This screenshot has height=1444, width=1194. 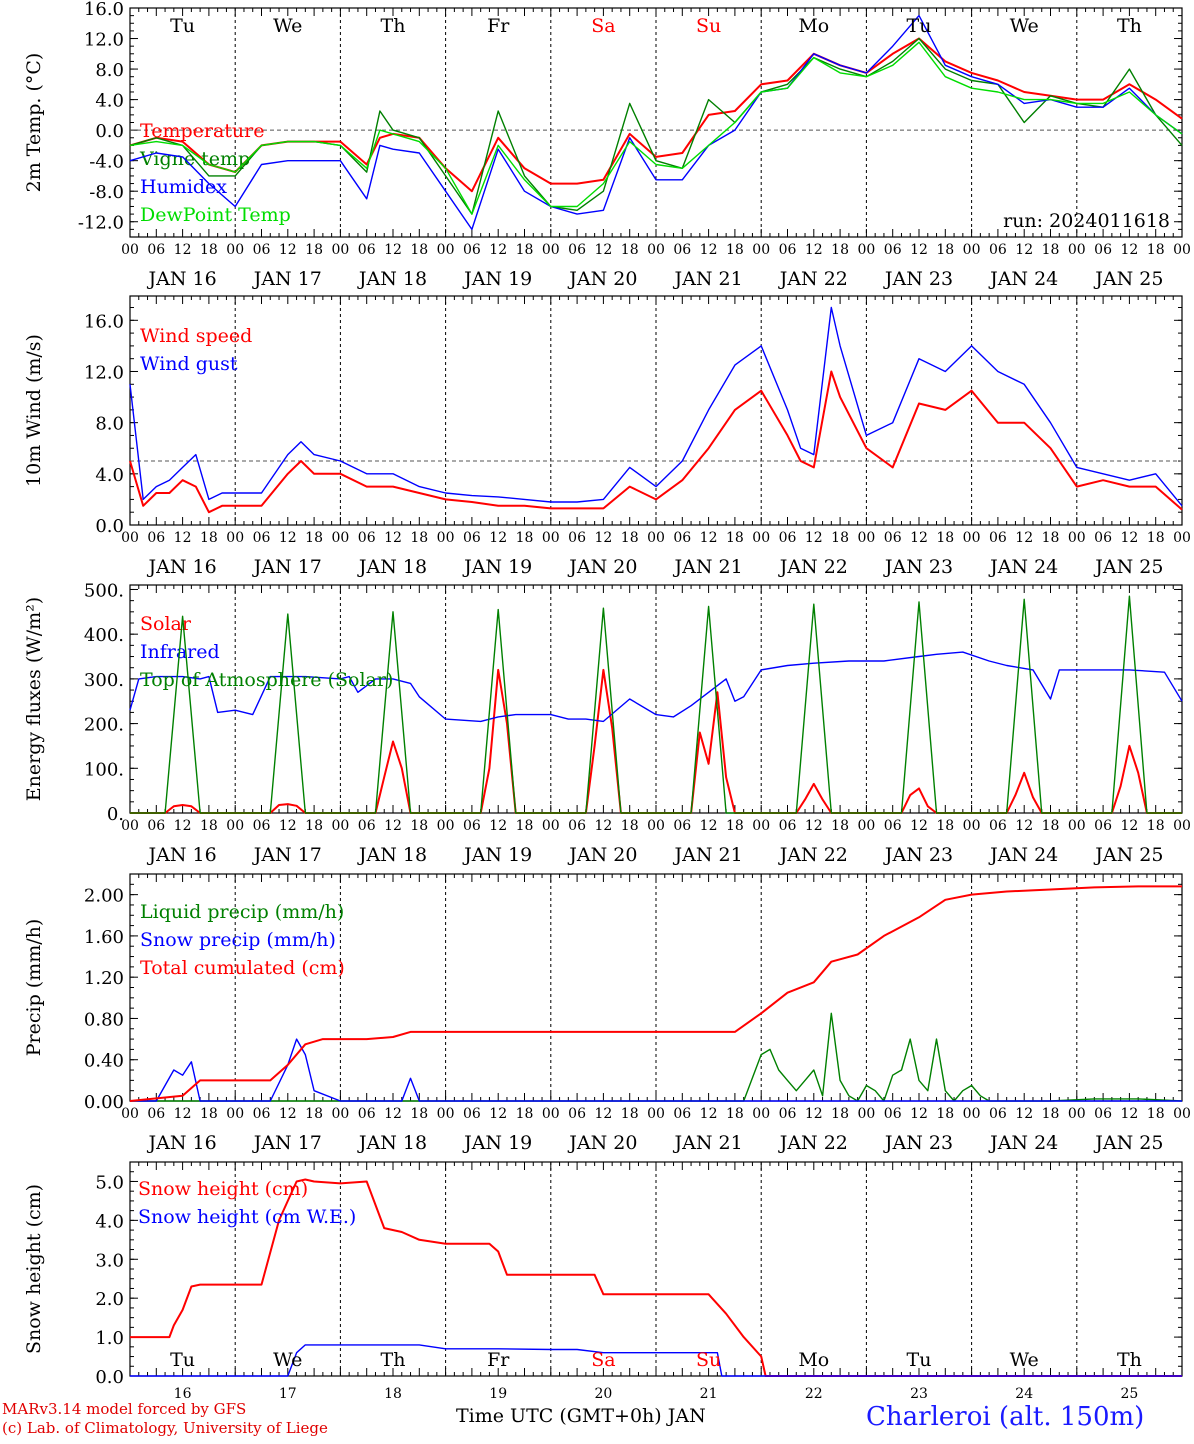 I want to click on series-line-dewpoint-temp, so click(x=656, y=128).